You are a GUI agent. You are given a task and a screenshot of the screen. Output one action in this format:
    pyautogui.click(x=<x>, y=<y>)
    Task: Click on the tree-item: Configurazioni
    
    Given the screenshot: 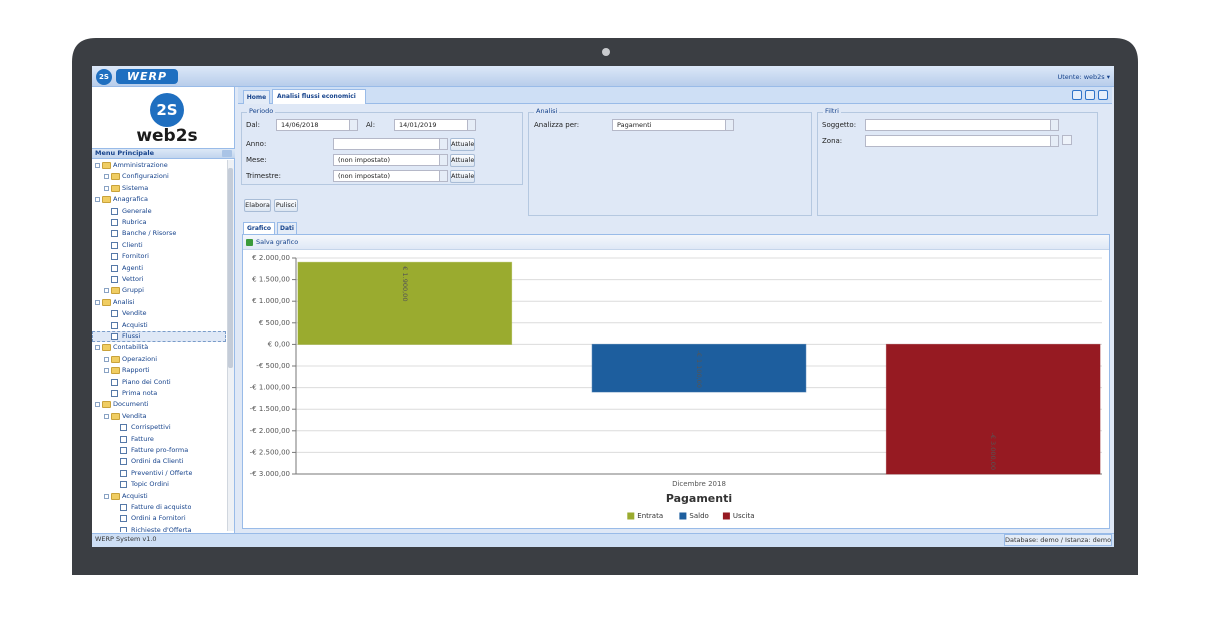 What is the action you would take?
    pyautogui.click(x=145, y=176)
    